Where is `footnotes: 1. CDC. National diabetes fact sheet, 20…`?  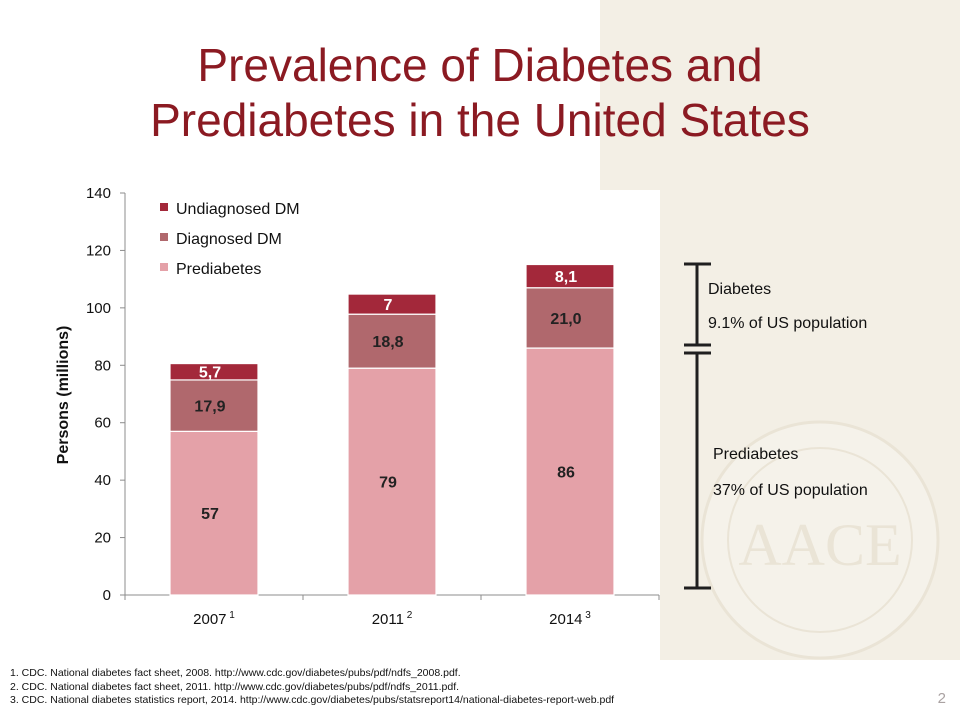 footnotes: 1. CDC. National diabetes fact sheet, 20… is located at coordinates (312, 687).